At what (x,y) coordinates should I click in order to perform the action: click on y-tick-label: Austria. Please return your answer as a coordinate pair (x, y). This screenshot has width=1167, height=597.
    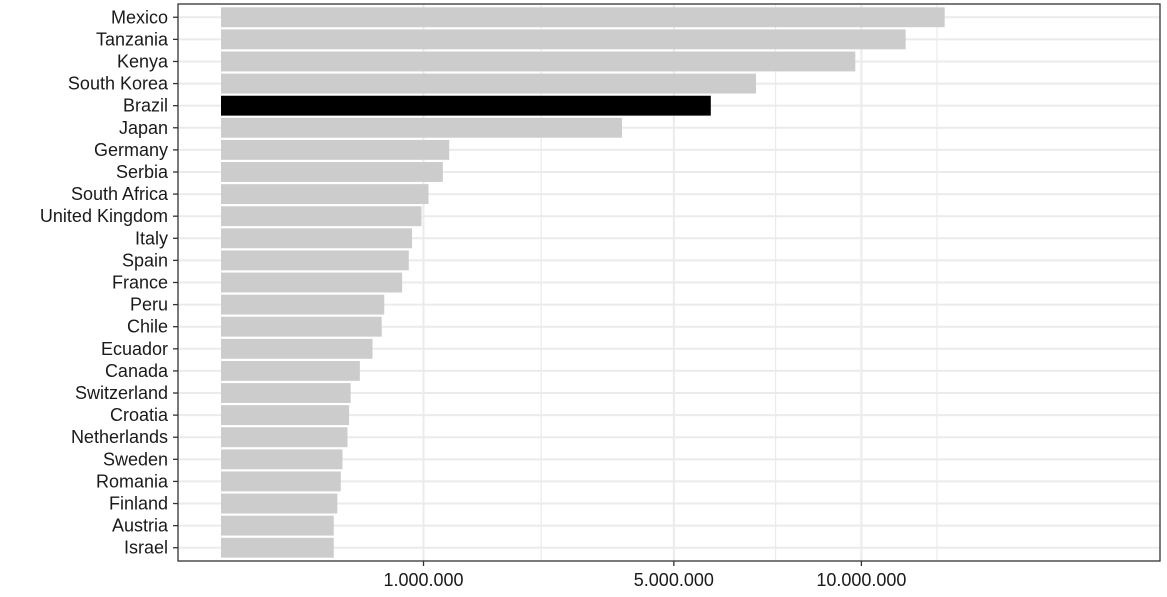
    Looking at the image, I should click on (140, 526).